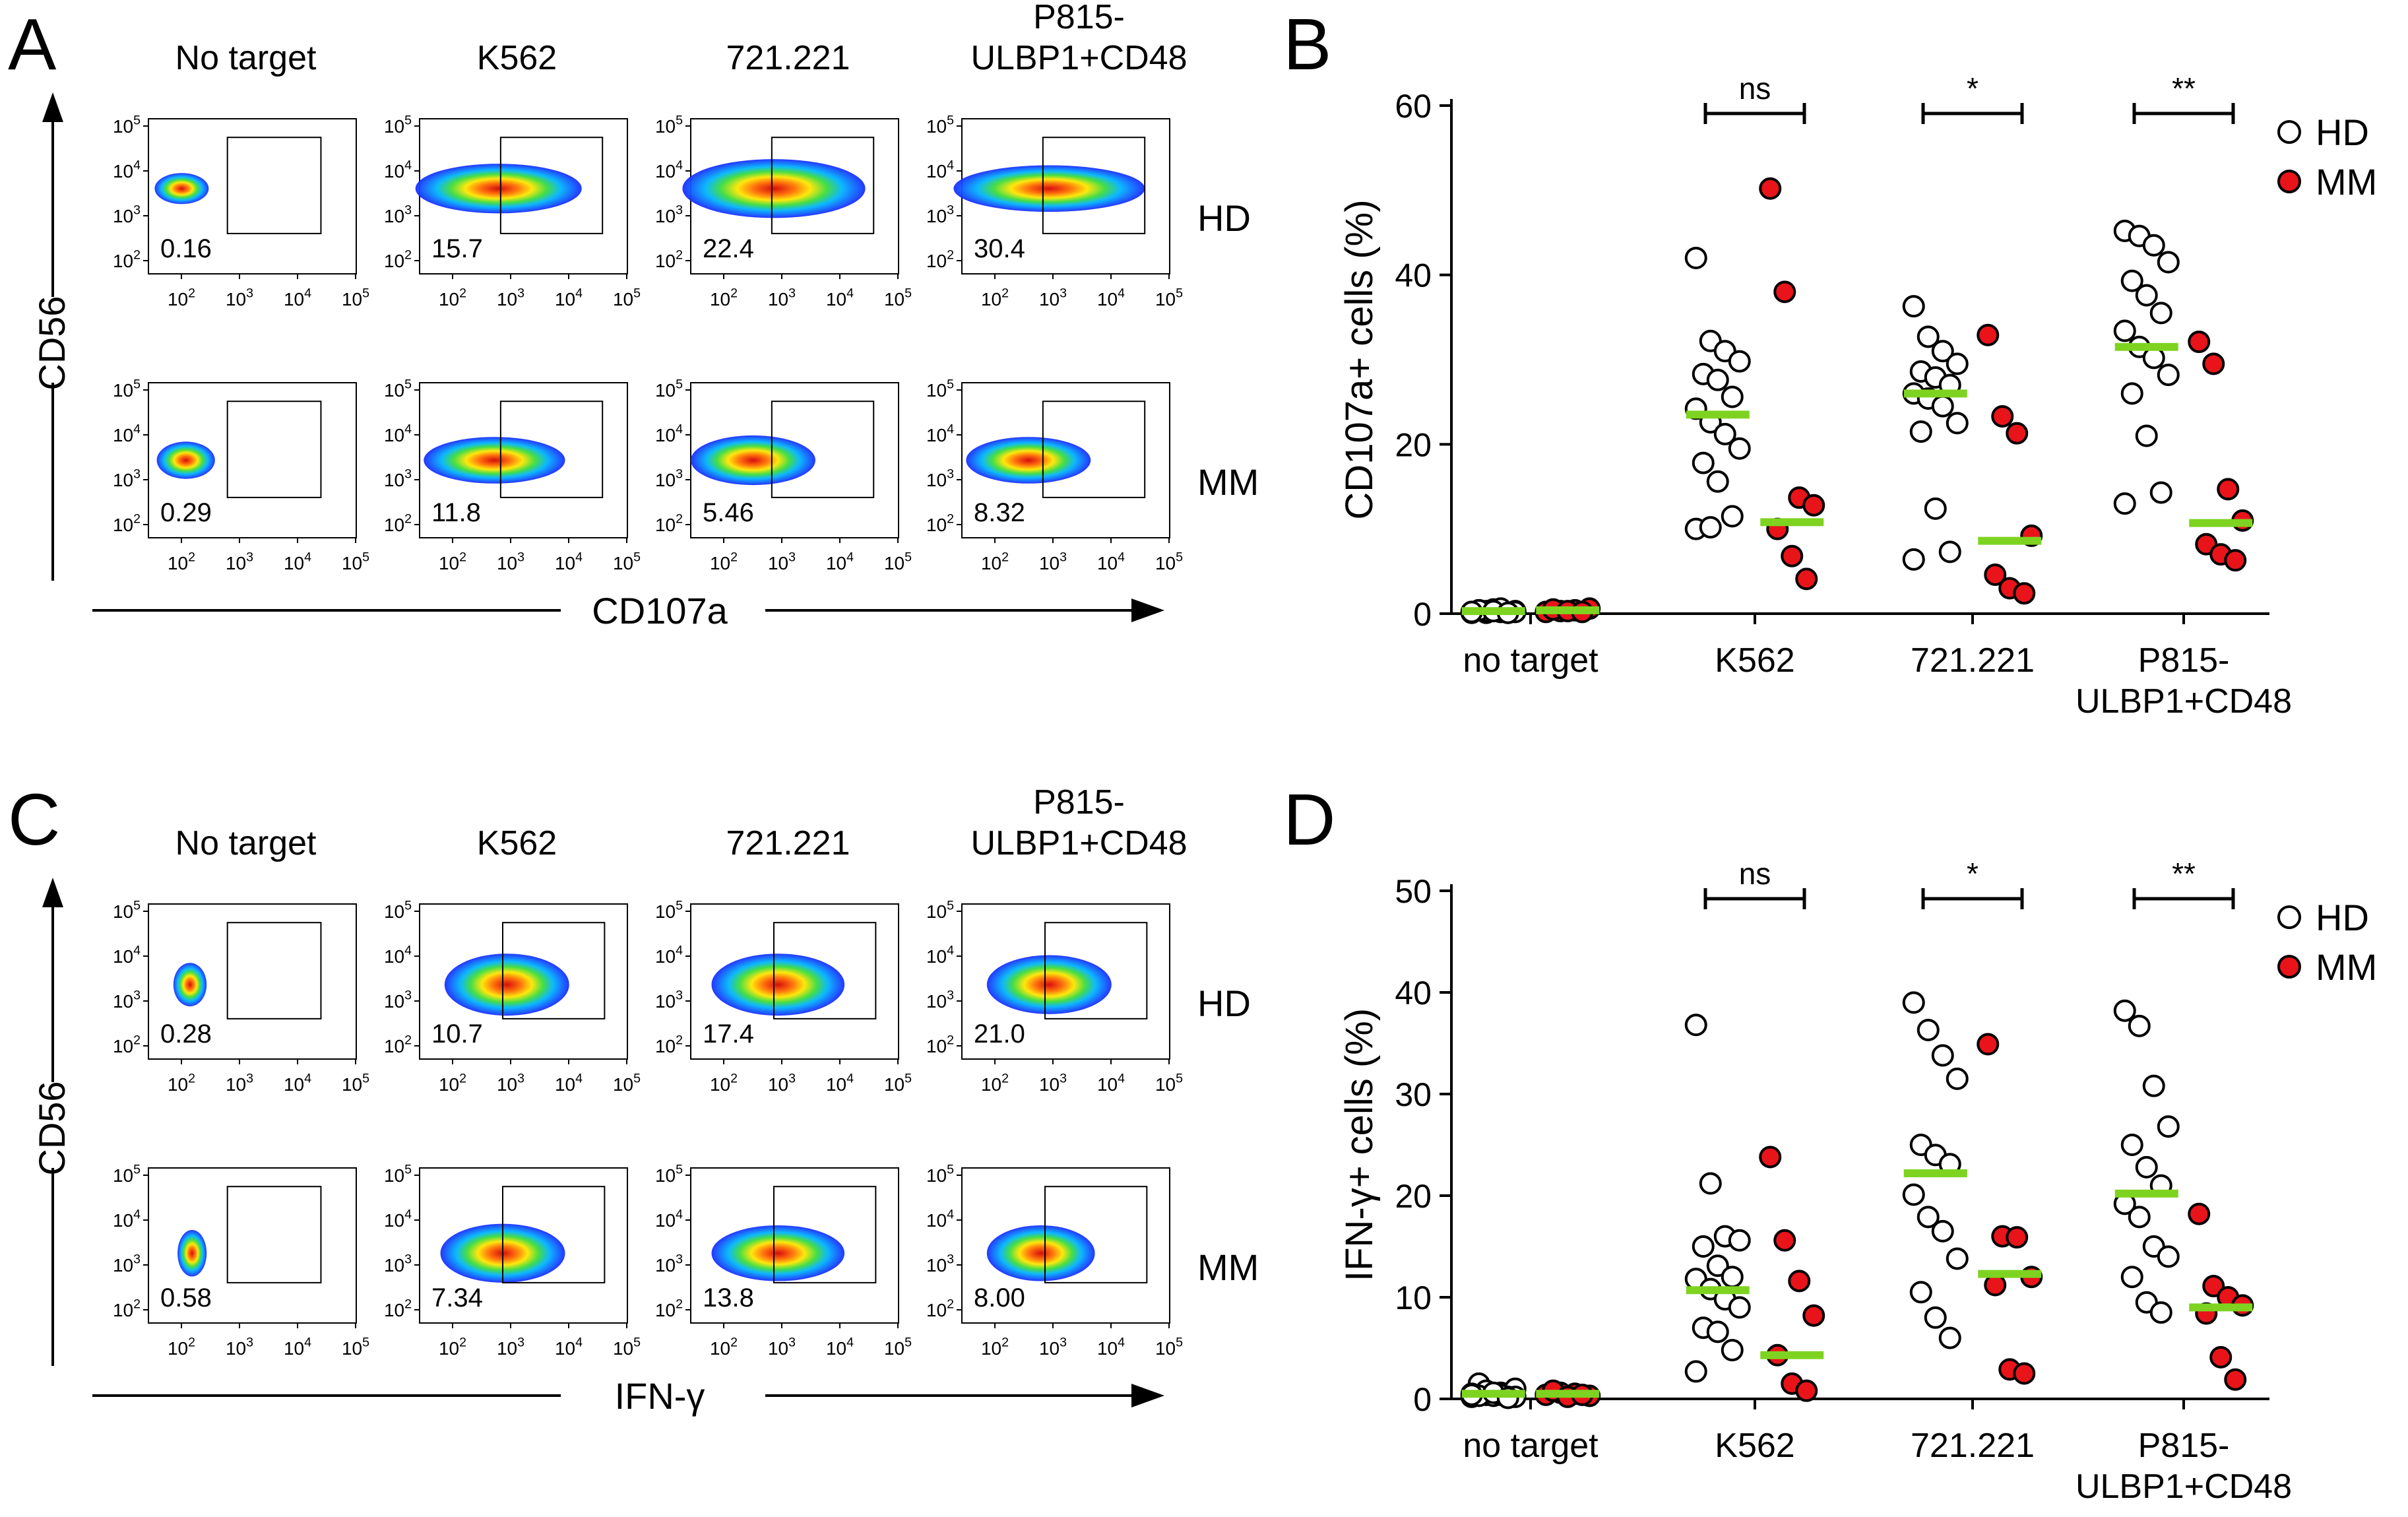 The width and height of the screenshot is (2408, 1517). Describe the element at coordinates (1413, 1196) in the screenshot. I see `y-tick-label: 20` at that location.